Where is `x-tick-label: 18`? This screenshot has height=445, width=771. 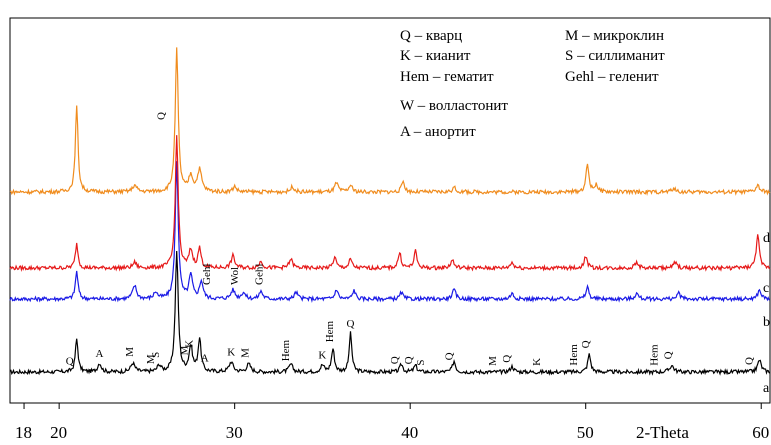
x-tick-label: 18 is located at coordinates (23, 432).